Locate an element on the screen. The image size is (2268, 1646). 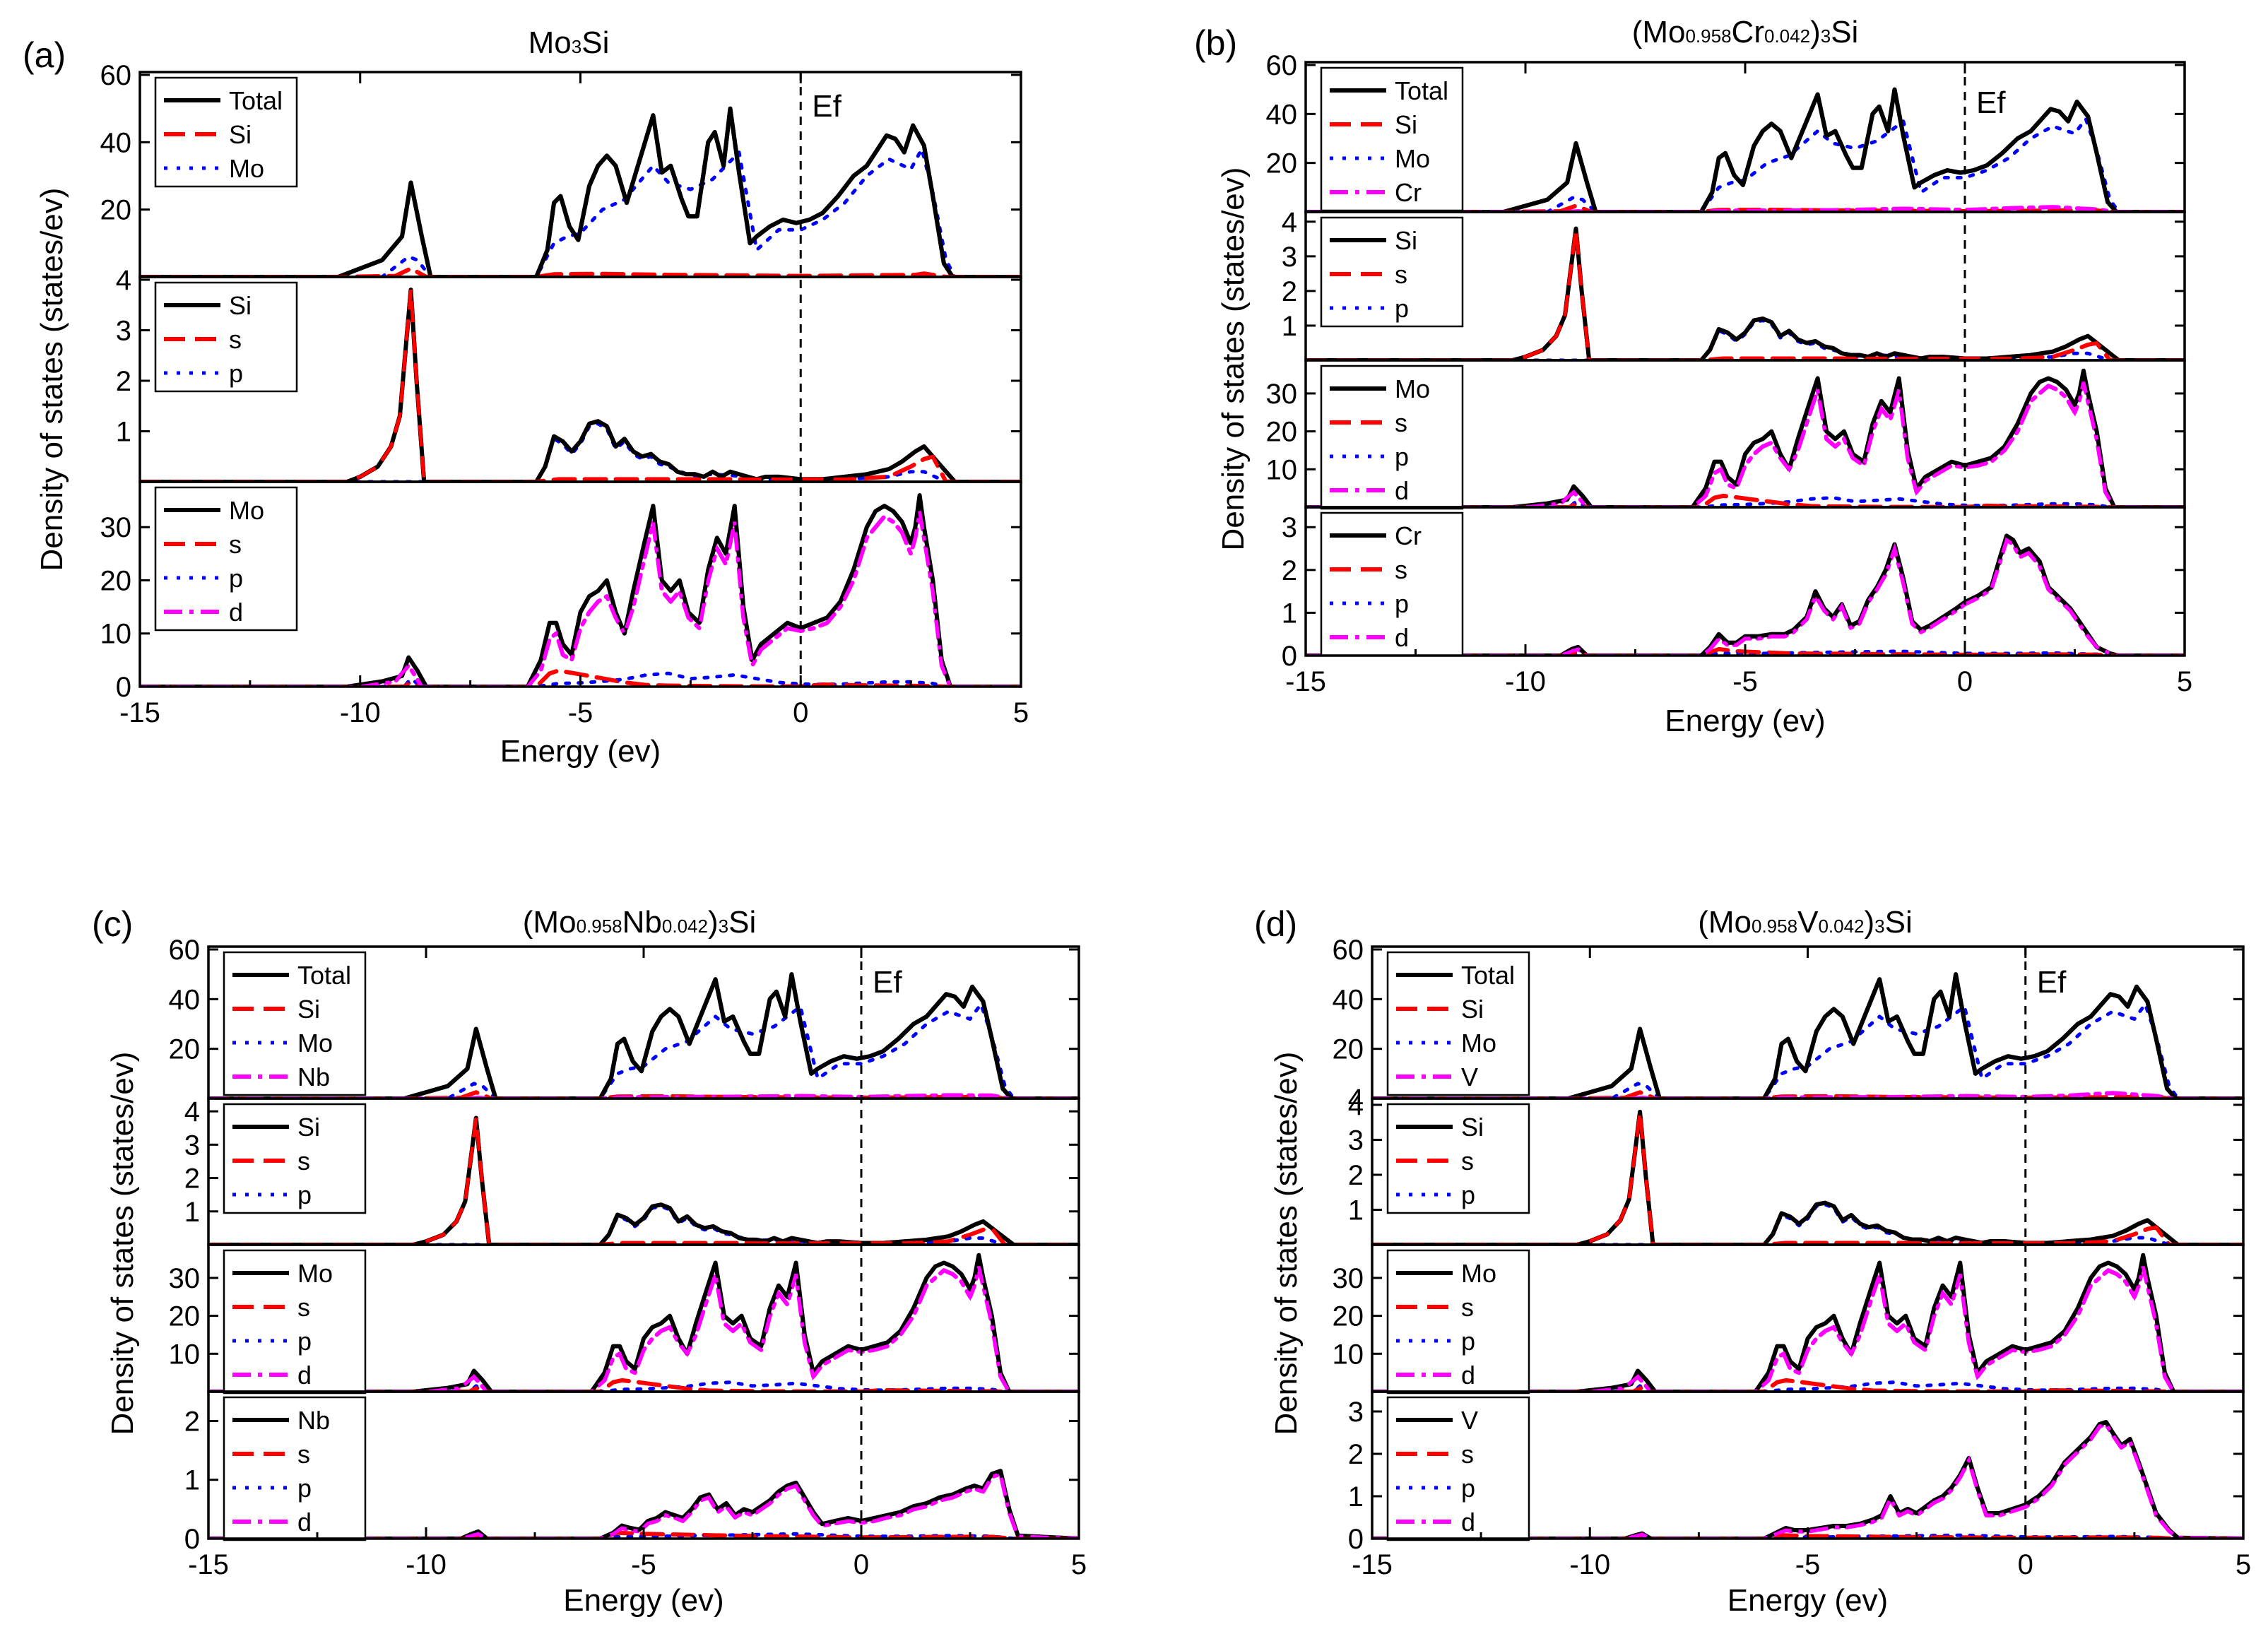
chart-title: (Mo0.958Cr0.042)3Si is located at coordinates (1745, 32).